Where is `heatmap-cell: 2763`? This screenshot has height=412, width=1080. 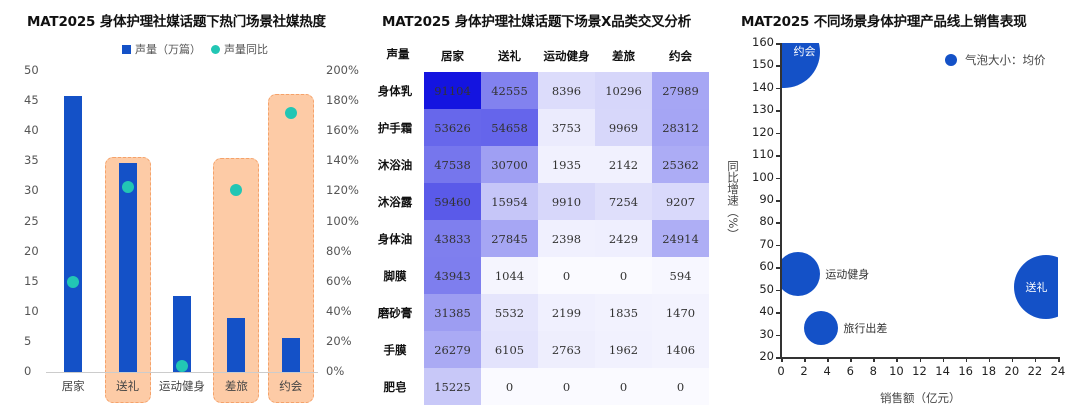
heatmap-cell: 2763 is located at coordinates (566, 349).